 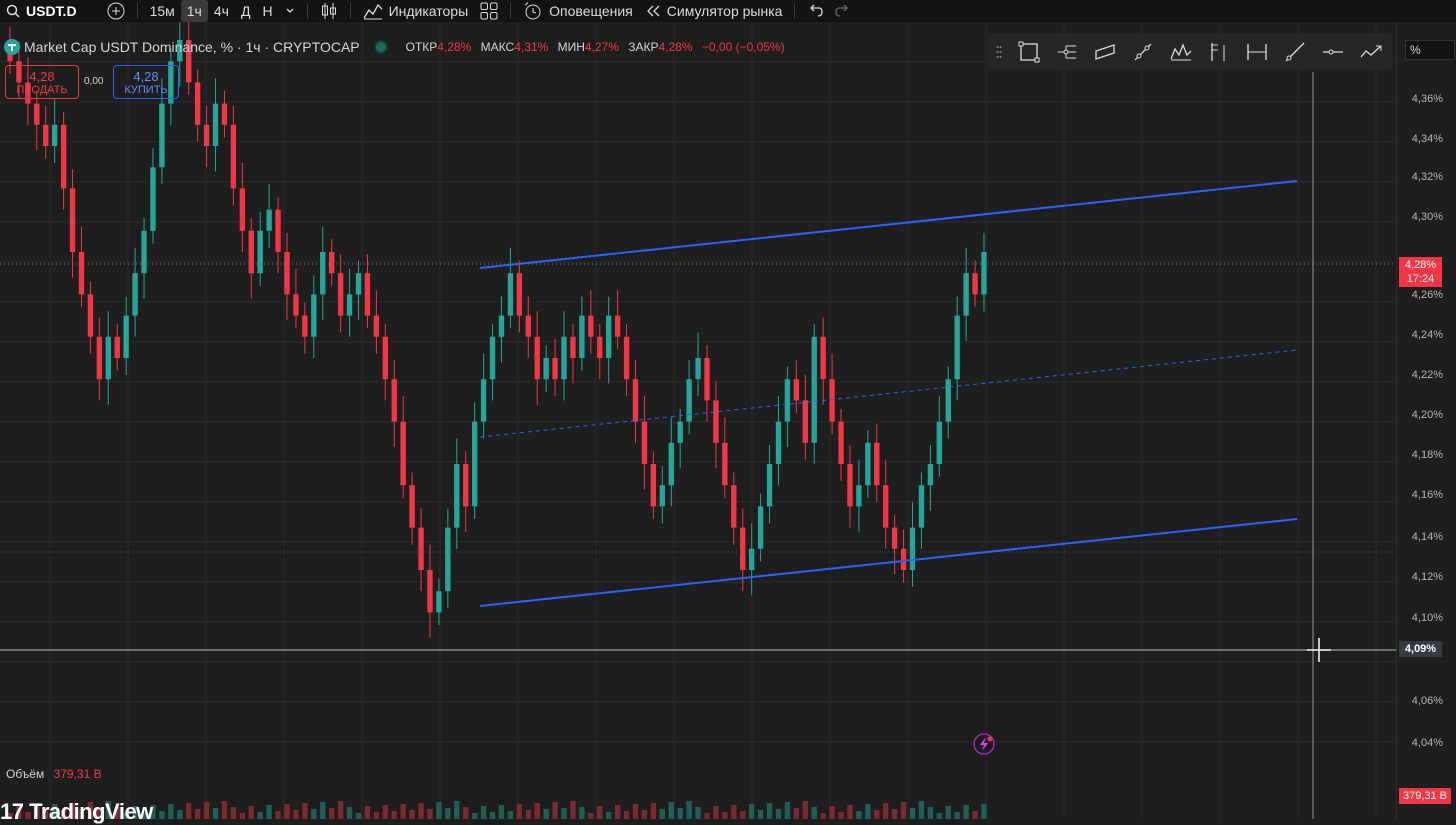 I want to click on parallel-channel-tool, so click(x=1105, y=51).